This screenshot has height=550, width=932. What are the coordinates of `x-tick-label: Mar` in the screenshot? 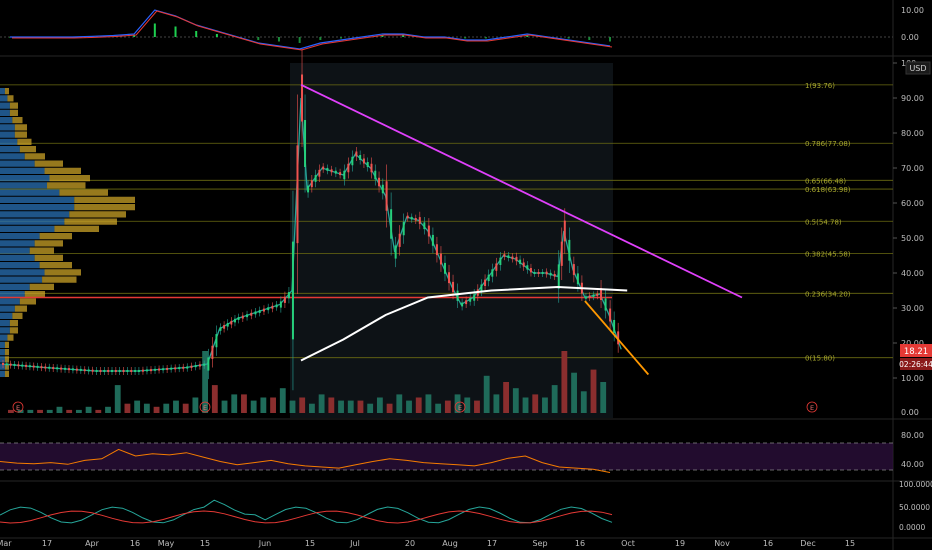 It's located at (6, 543).